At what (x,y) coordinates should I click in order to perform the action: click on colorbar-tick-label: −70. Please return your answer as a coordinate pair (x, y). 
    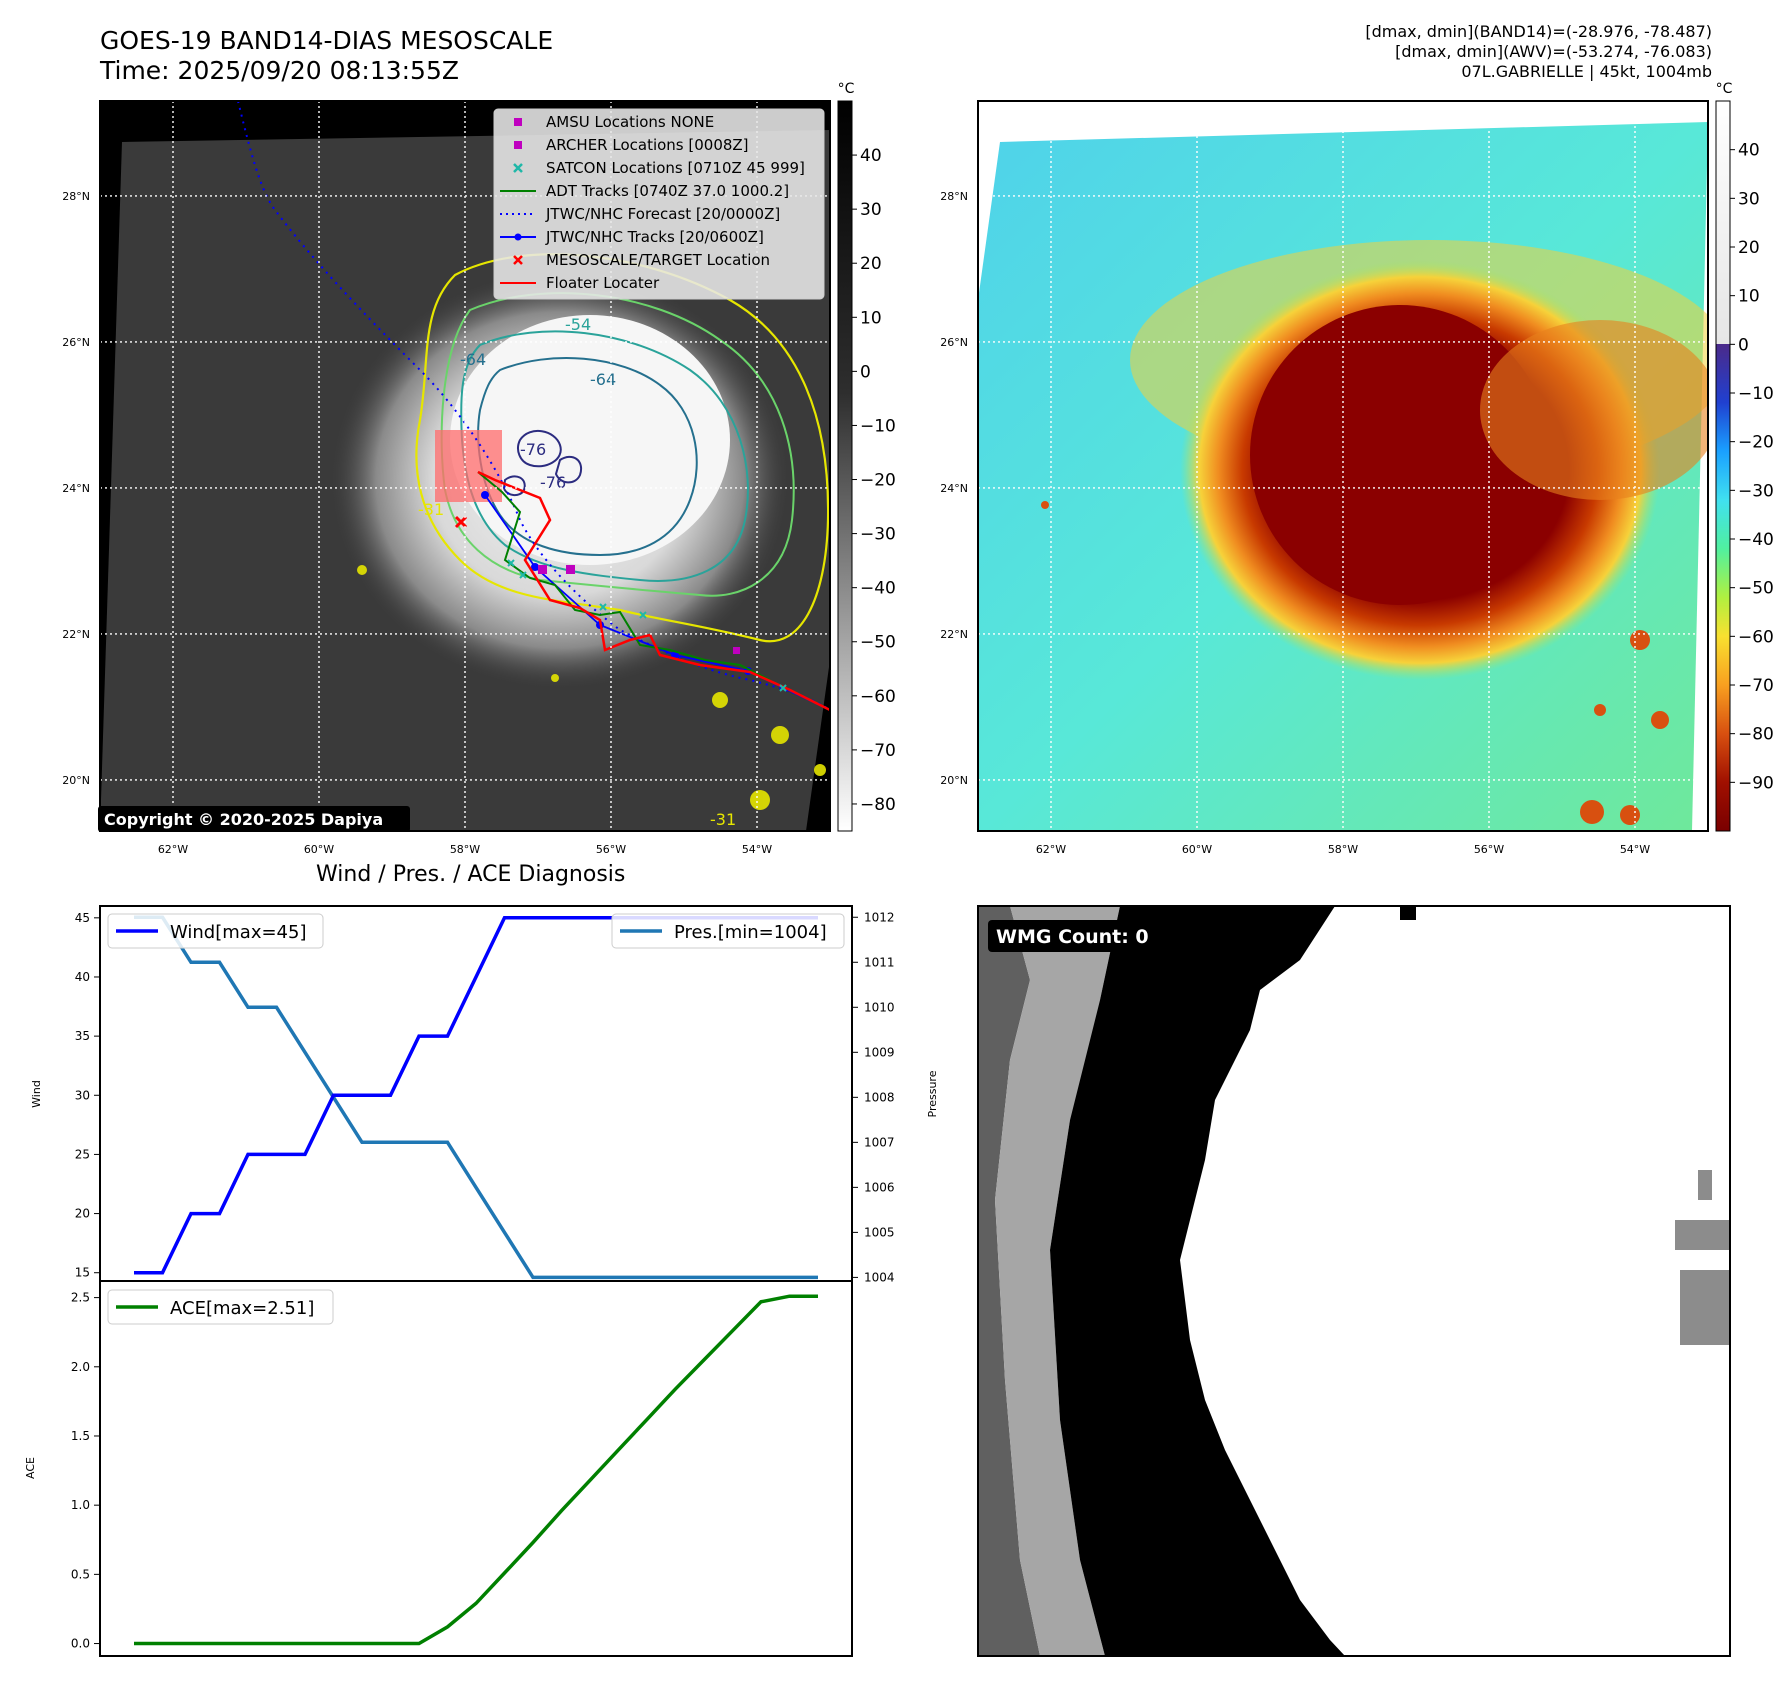
    Looking at the image, I should click on (1756, 686).